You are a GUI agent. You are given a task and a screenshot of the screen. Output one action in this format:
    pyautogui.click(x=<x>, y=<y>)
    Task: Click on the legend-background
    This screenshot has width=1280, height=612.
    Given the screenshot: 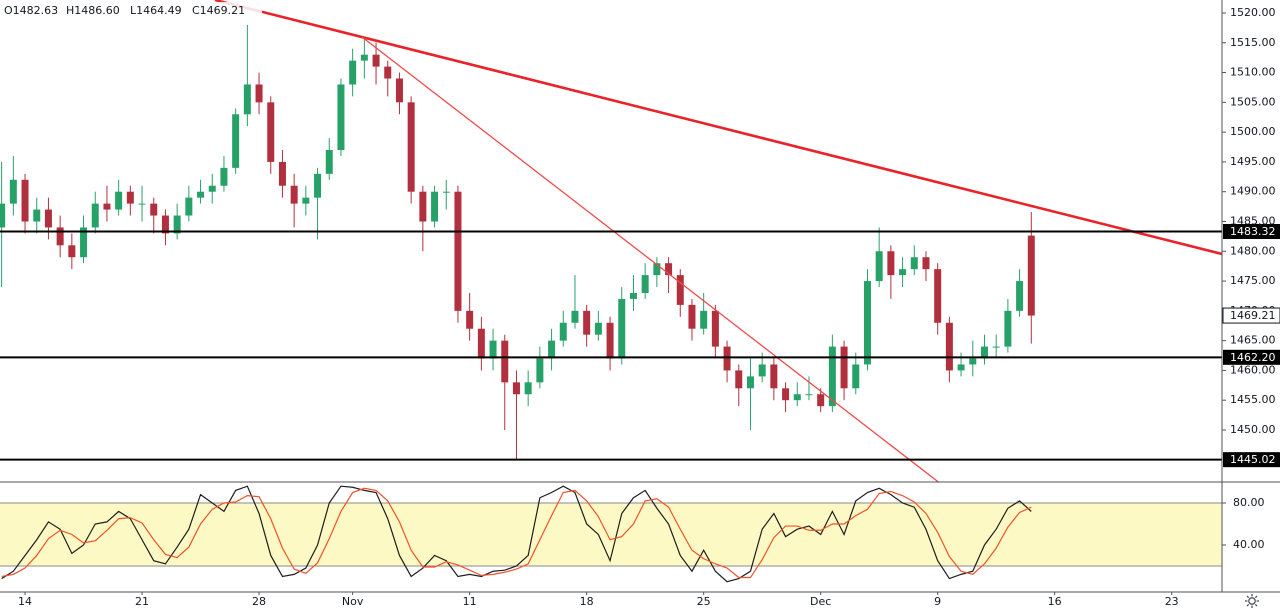 What is the action you would take?
    pyautogui.click(x=131, y=10)
    